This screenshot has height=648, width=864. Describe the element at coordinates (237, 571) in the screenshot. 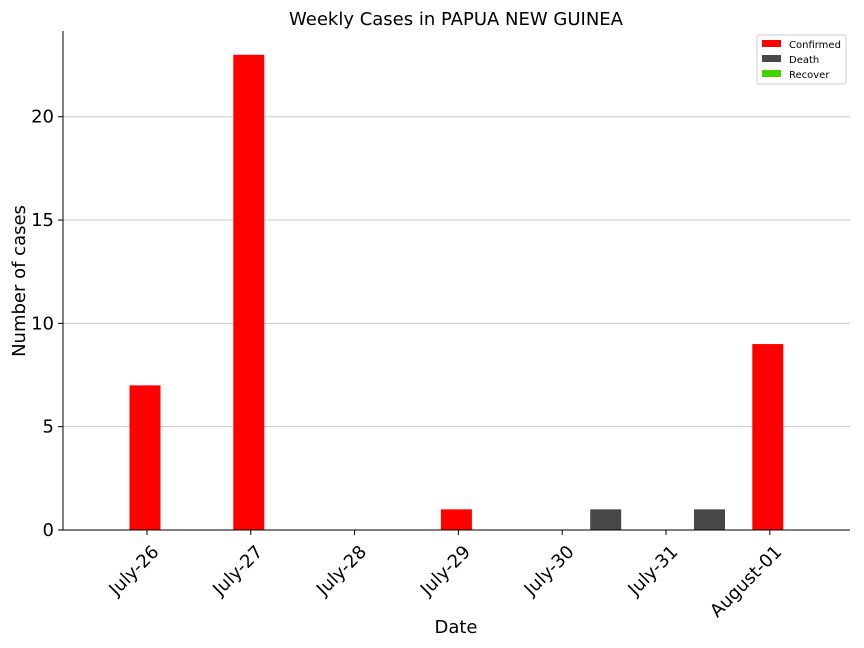

I see `x-tick-label: July-27` at that location.